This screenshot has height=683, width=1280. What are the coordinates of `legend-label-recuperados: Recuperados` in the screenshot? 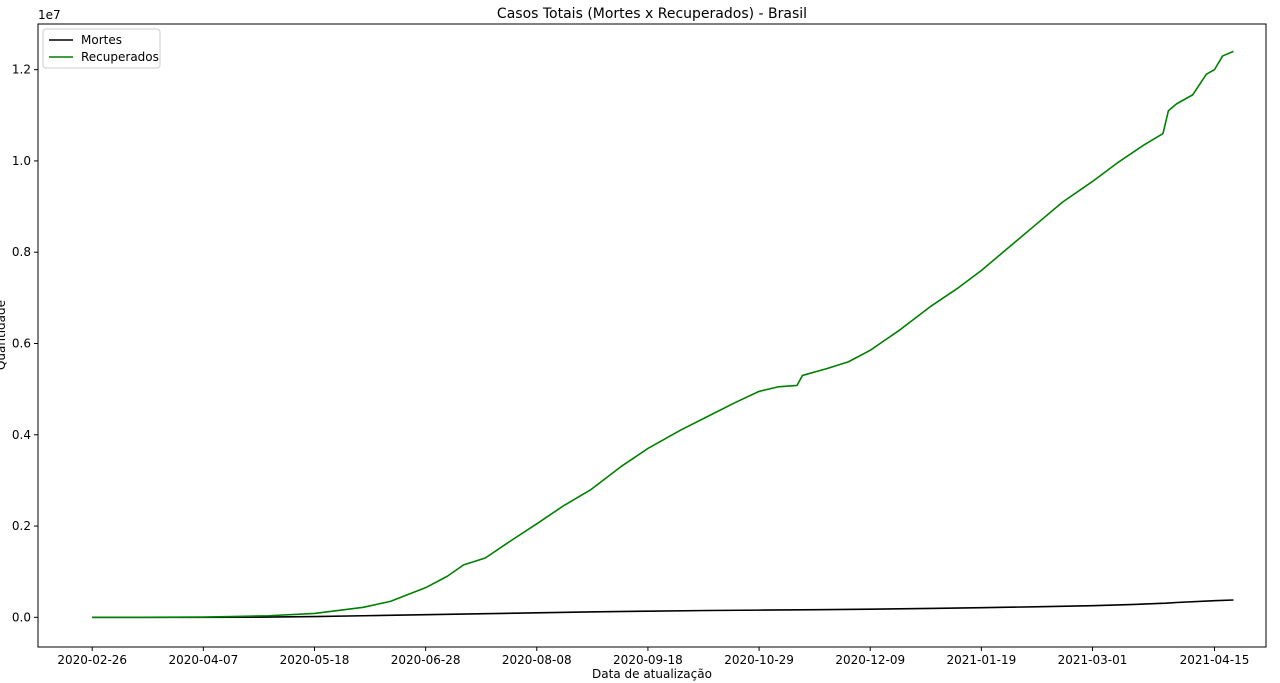 It's located at (120, 57).